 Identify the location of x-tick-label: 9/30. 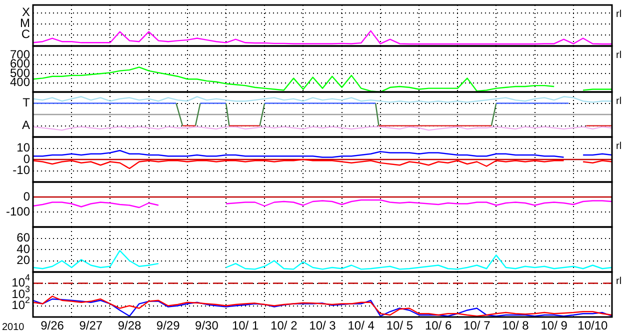
(207, 325).